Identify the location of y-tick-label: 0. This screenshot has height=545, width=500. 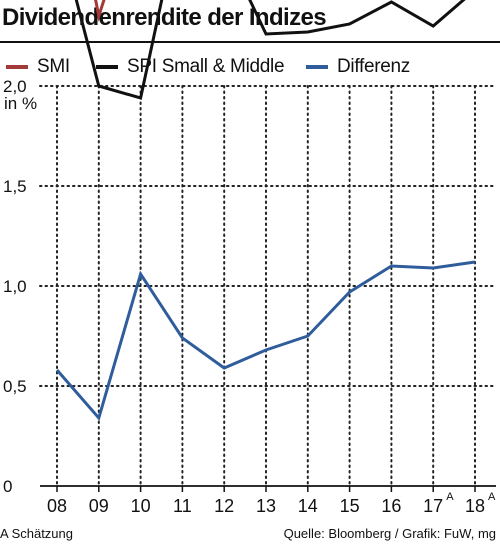
(7, 486).